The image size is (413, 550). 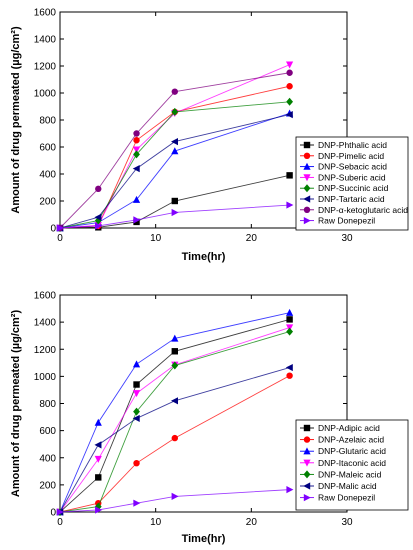 I want to click on x-tick-label: 20, so click(x=252, y=522).